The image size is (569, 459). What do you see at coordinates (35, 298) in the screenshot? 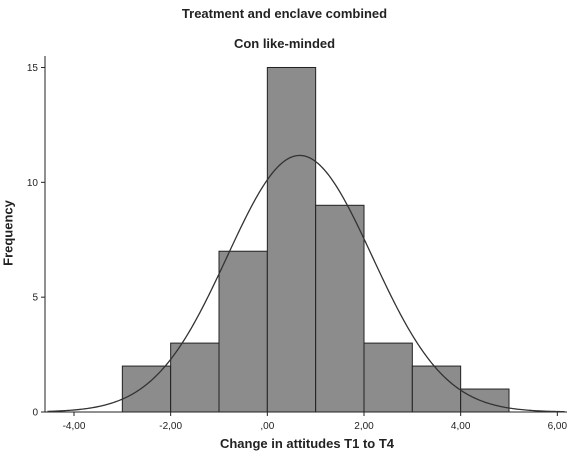
I see `y-tick-label: 5` at bounding box center [35, 298].